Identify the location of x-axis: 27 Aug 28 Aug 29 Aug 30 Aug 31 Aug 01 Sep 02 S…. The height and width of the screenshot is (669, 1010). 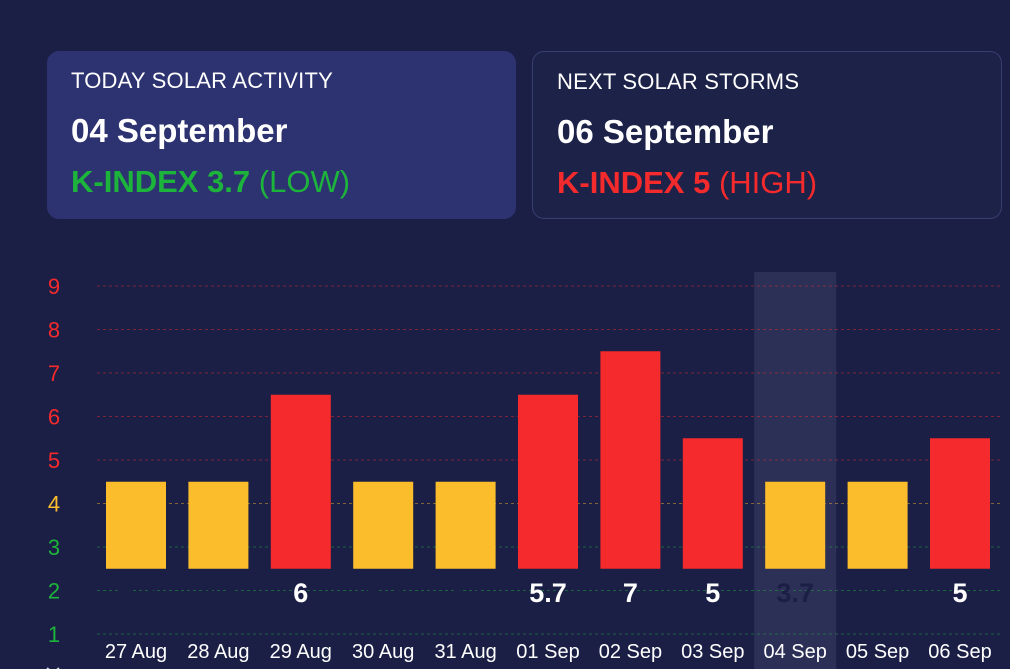
(548, 652).